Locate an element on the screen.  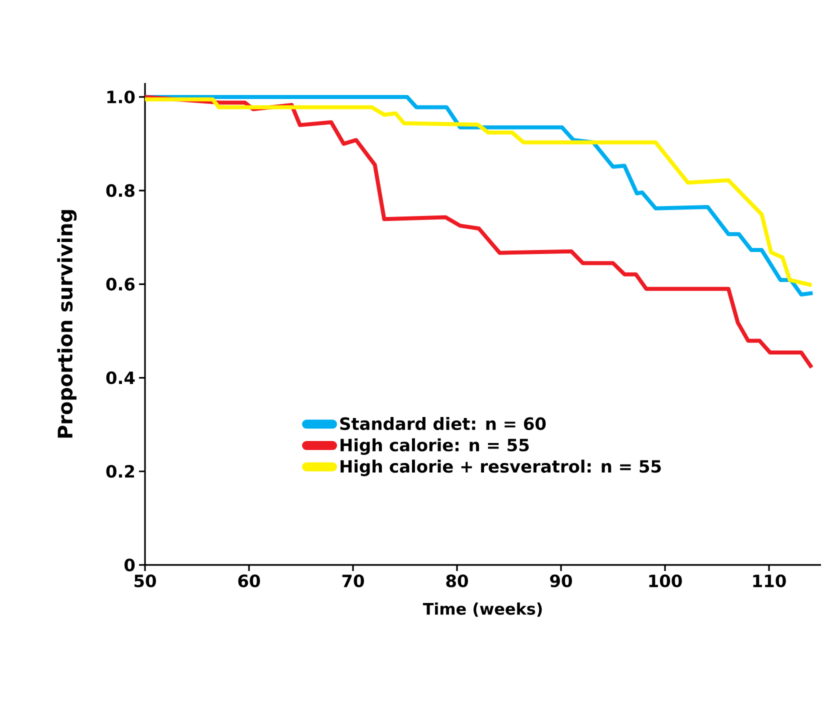
x-axis-title: Time (weeks) is located at coordinates (482, 609).